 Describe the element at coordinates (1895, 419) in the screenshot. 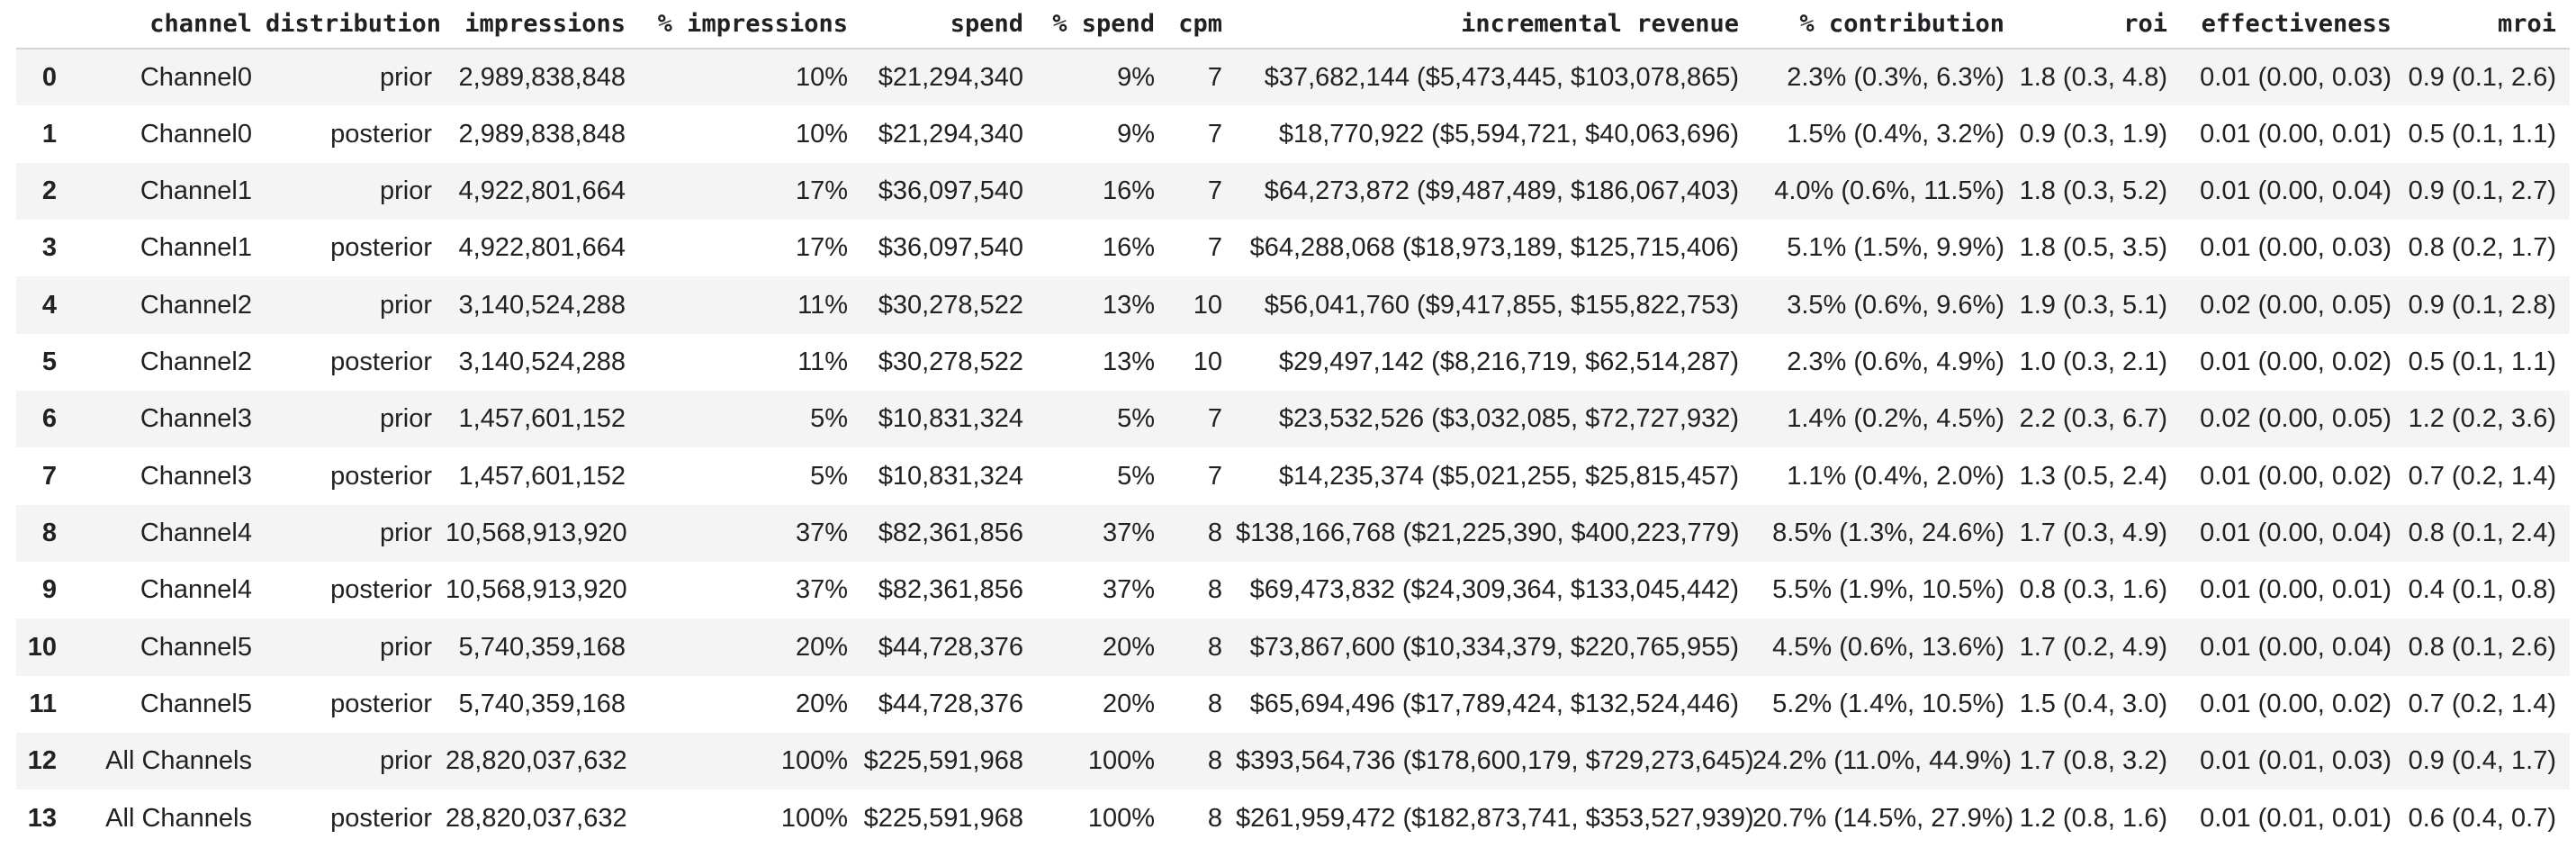

I see `cell-pct-contribution: 1.4% (0.2%, 4.5%)` at that location.